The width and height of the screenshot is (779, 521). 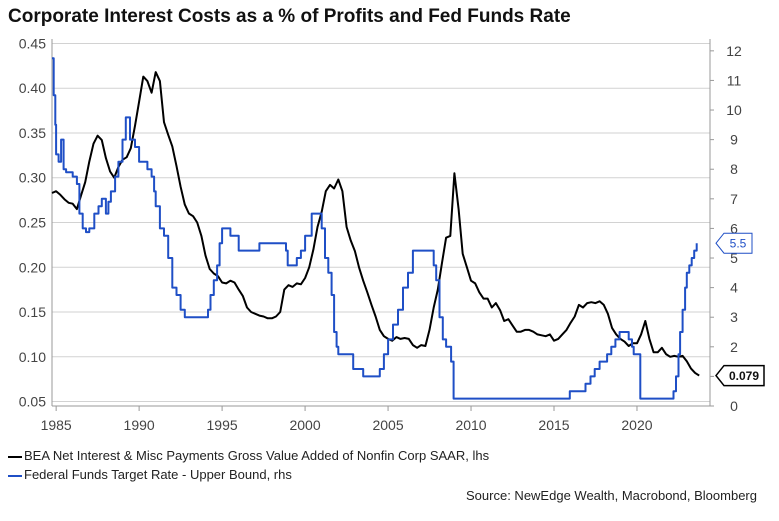 I want to click on y-right-tick-label: 2, so click(x=734, y=347).